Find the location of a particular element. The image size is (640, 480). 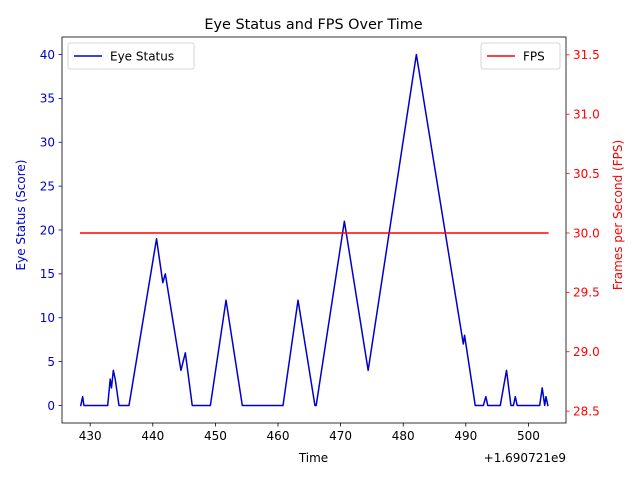

left-tick-label: 15 is located at coordinates (47, 274).